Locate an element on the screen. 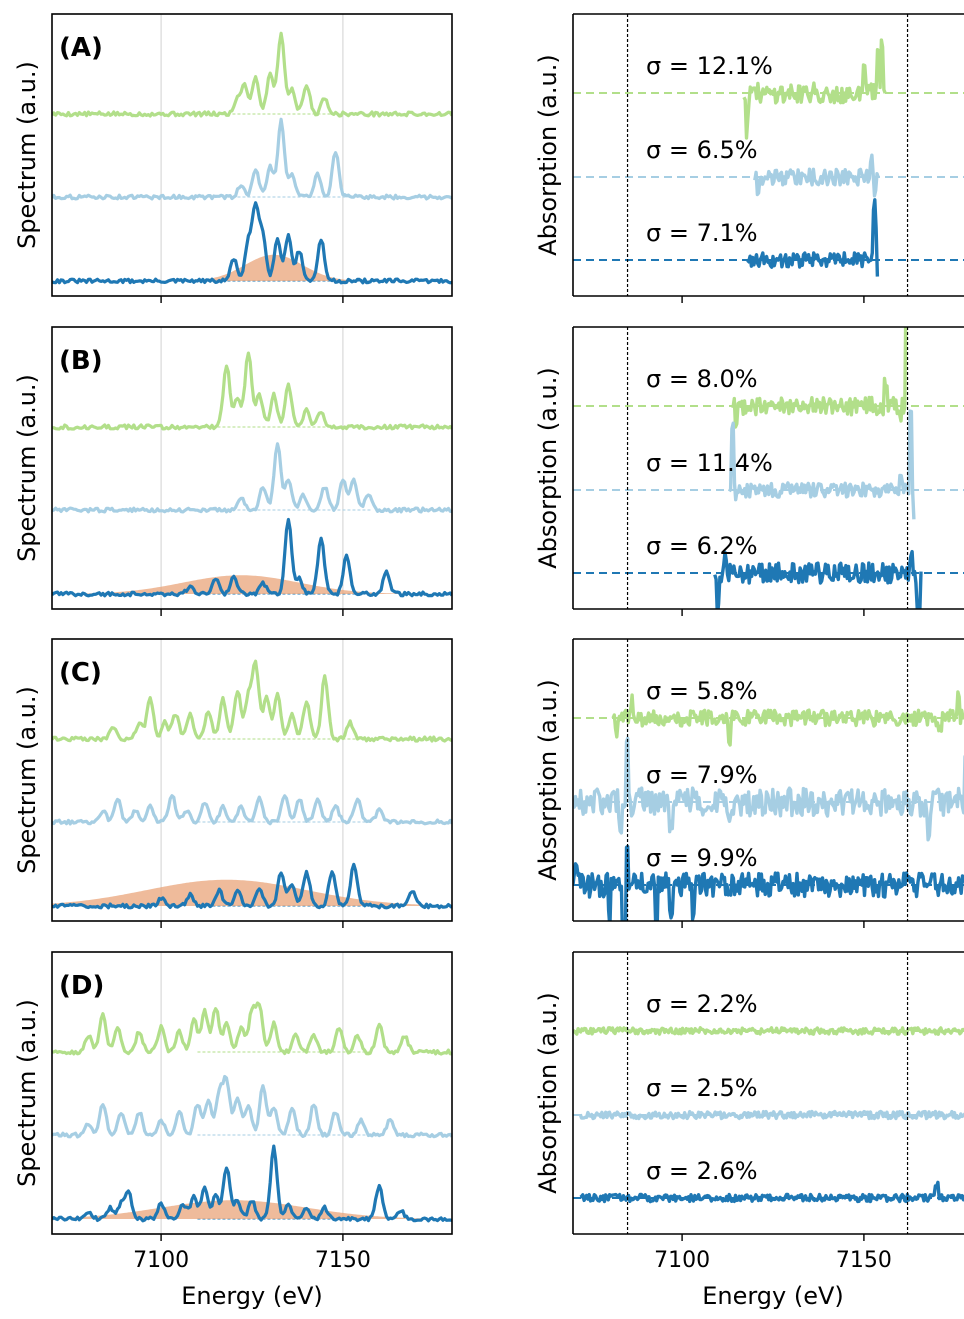  sigma-label: σ = 2.6% is located at coordinates (702, 1171).